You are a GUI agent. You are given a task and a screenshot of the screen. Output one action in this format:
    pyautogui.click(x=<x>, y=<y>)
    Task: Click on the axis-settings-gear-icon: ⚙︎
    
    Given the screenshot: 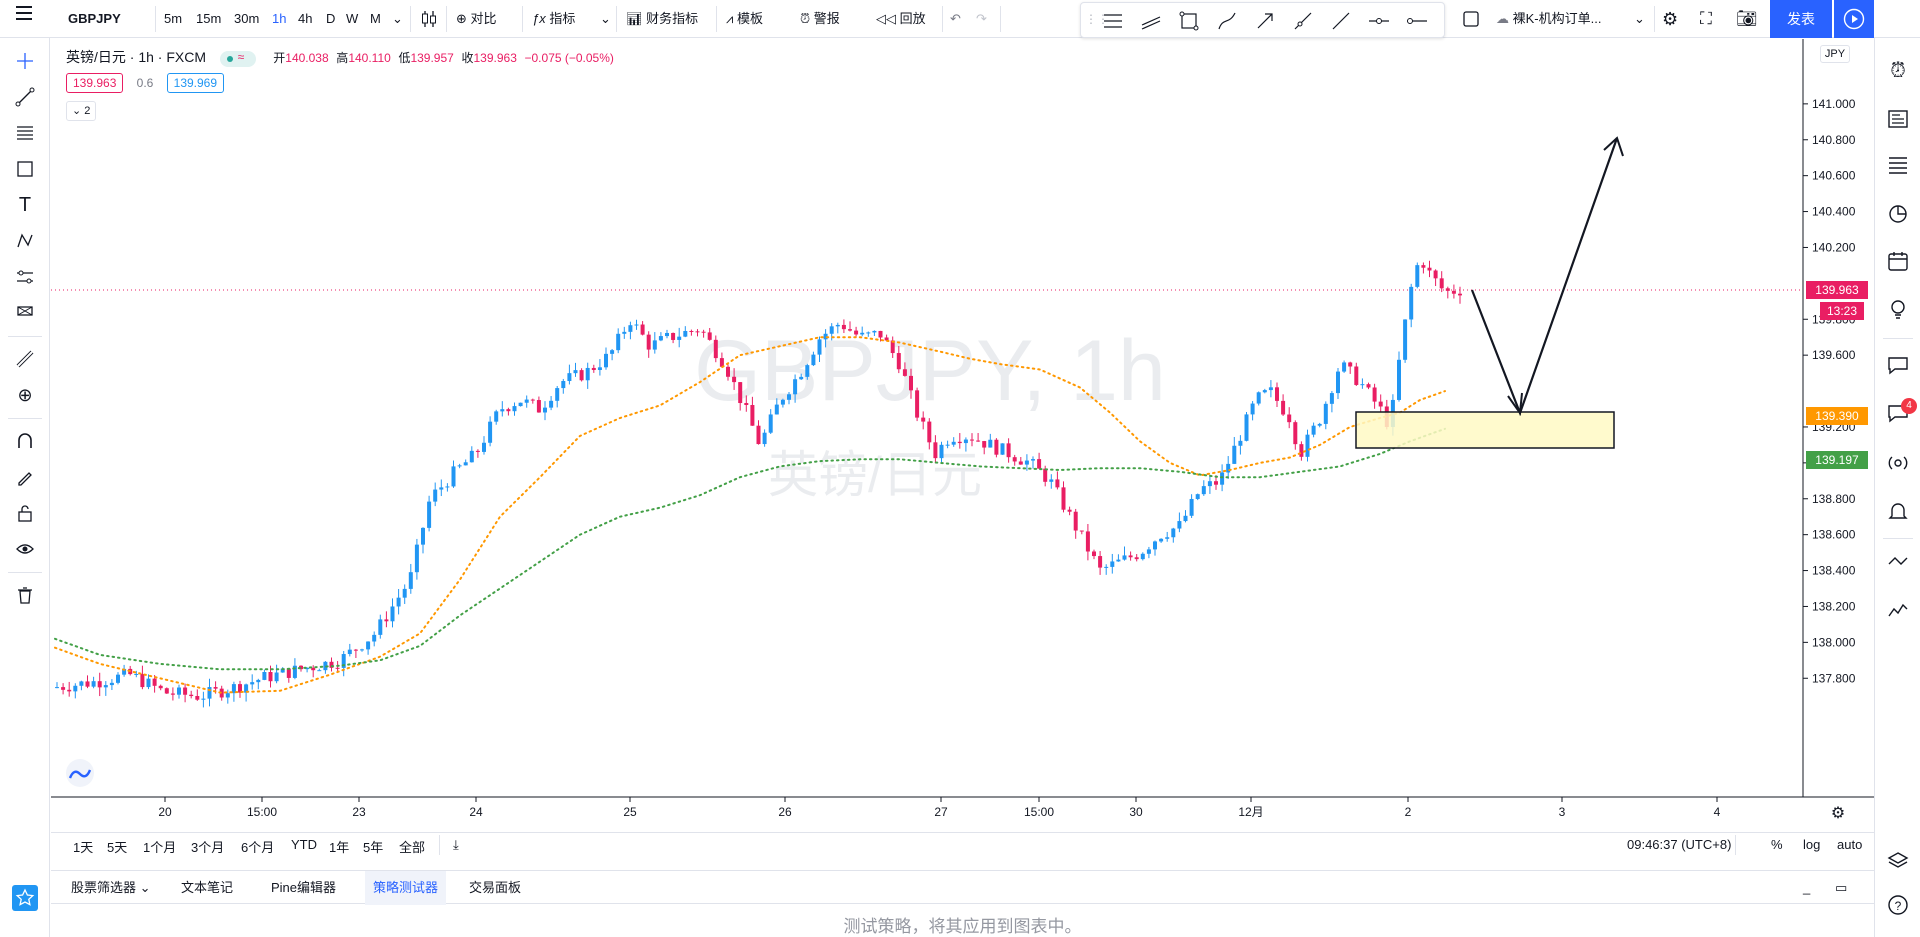 What is the action you would take?
    pyautogui.click(x=1838, y=813)
    